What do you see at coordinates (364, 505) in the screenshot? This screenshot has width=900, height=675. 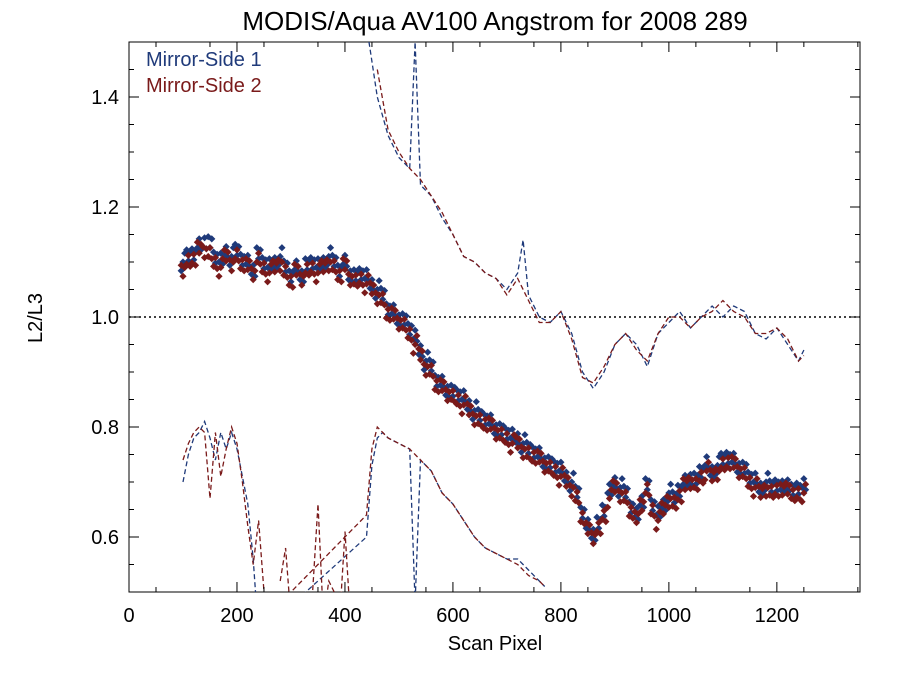 I see `envelope-line-ms1-lower` at bounding box center [364, 505].